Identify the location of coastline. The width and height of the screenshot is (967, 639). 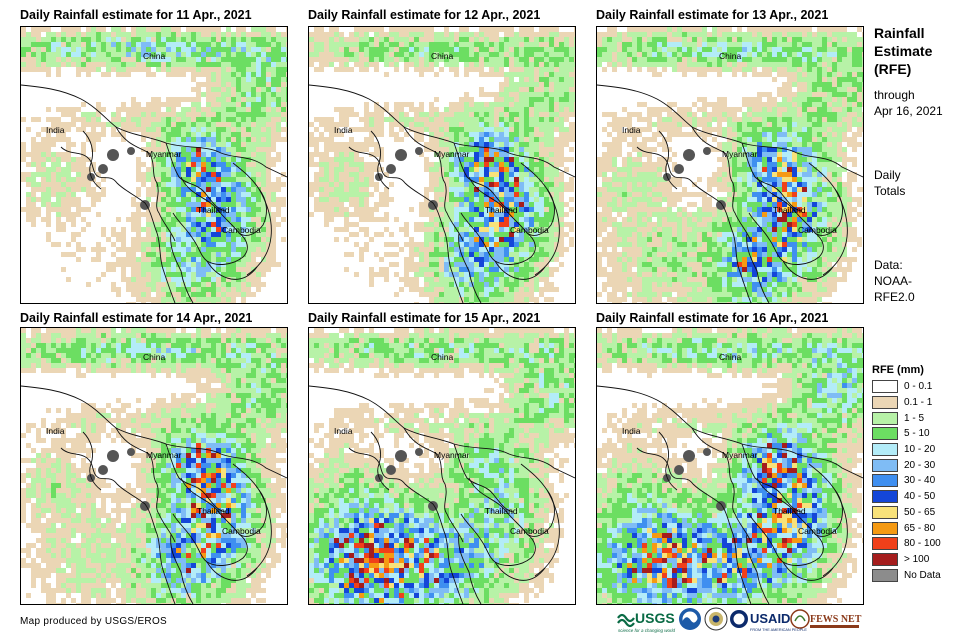
(118, 224).